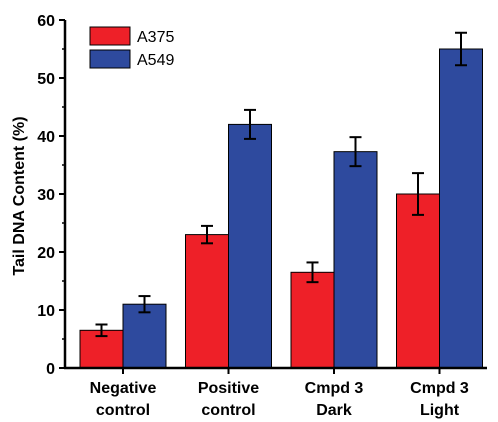 Image resolution: width=498 pixels, height=422 pixels. What do you see at coordinates (46, 79) in the screenshot?
I see `y-tick-label-50: 50` at bounding box center [46, 79].